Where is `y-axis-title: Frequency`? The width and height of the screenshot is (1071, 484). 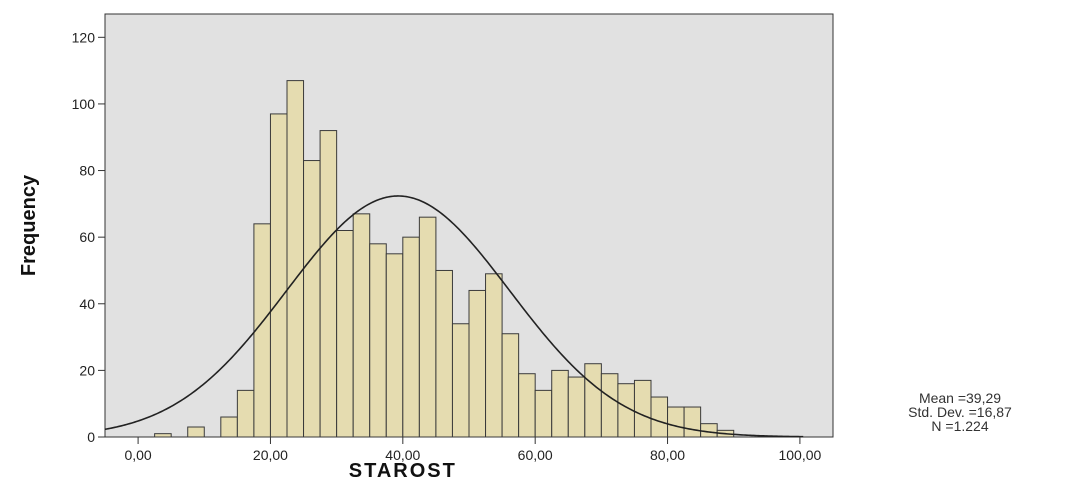 y-axis-title: Frequency is located at coordinates (29, 225).